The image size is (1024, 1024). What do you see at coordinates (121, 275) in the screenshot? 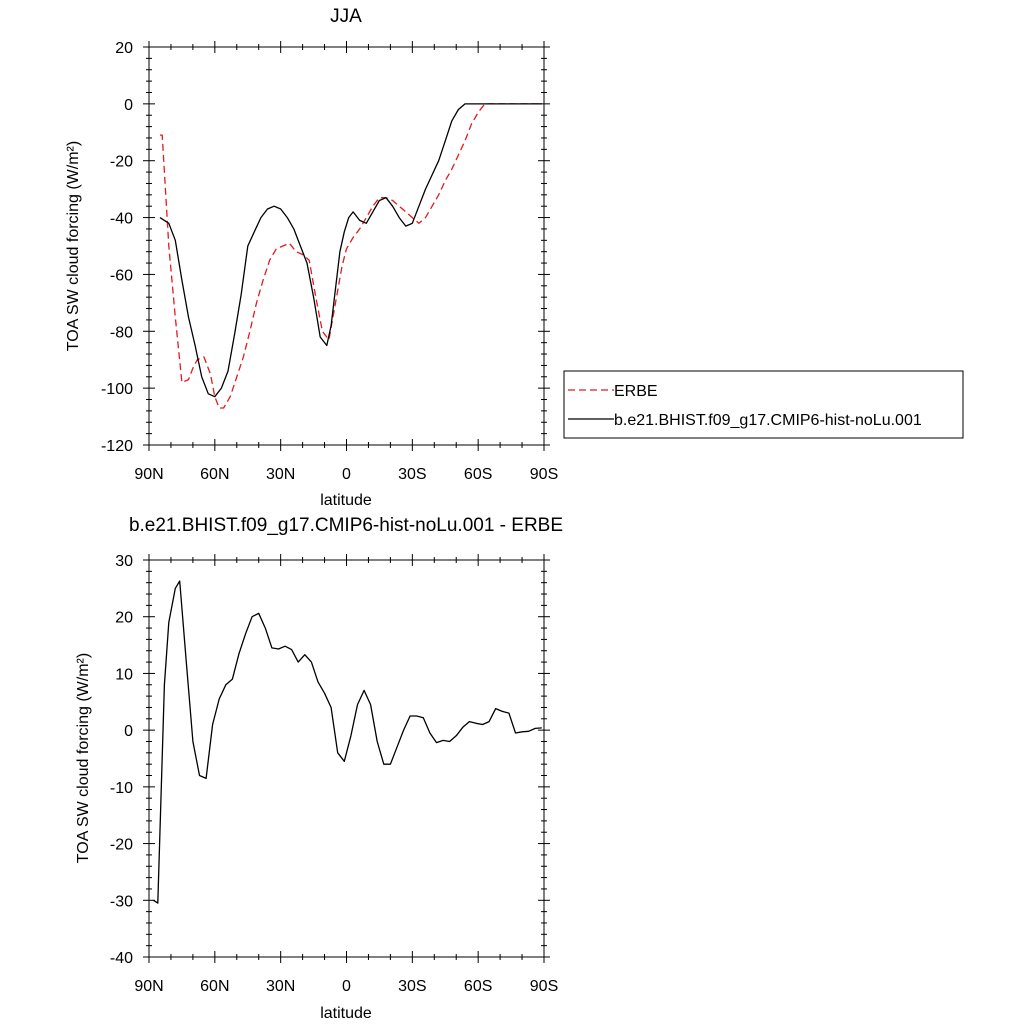
I see `y-tick-label: -60` at bounding box center [121, 275].